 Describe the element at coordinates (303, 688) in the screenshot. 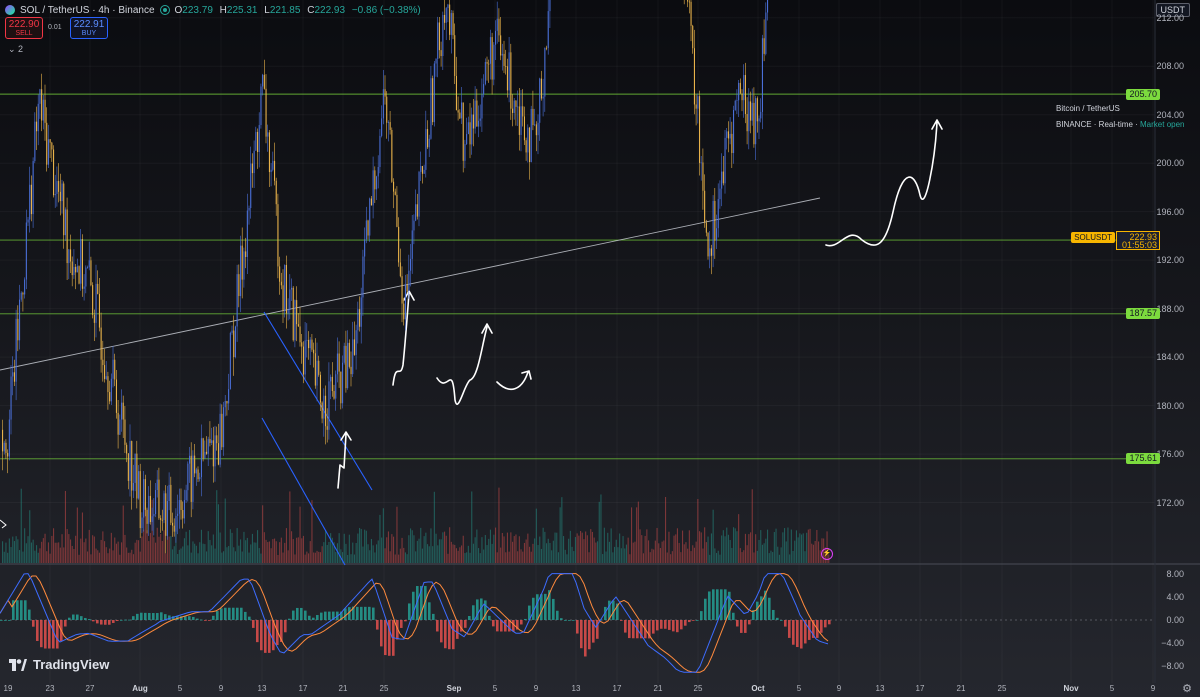

I see `date-tick: 17` at that location.